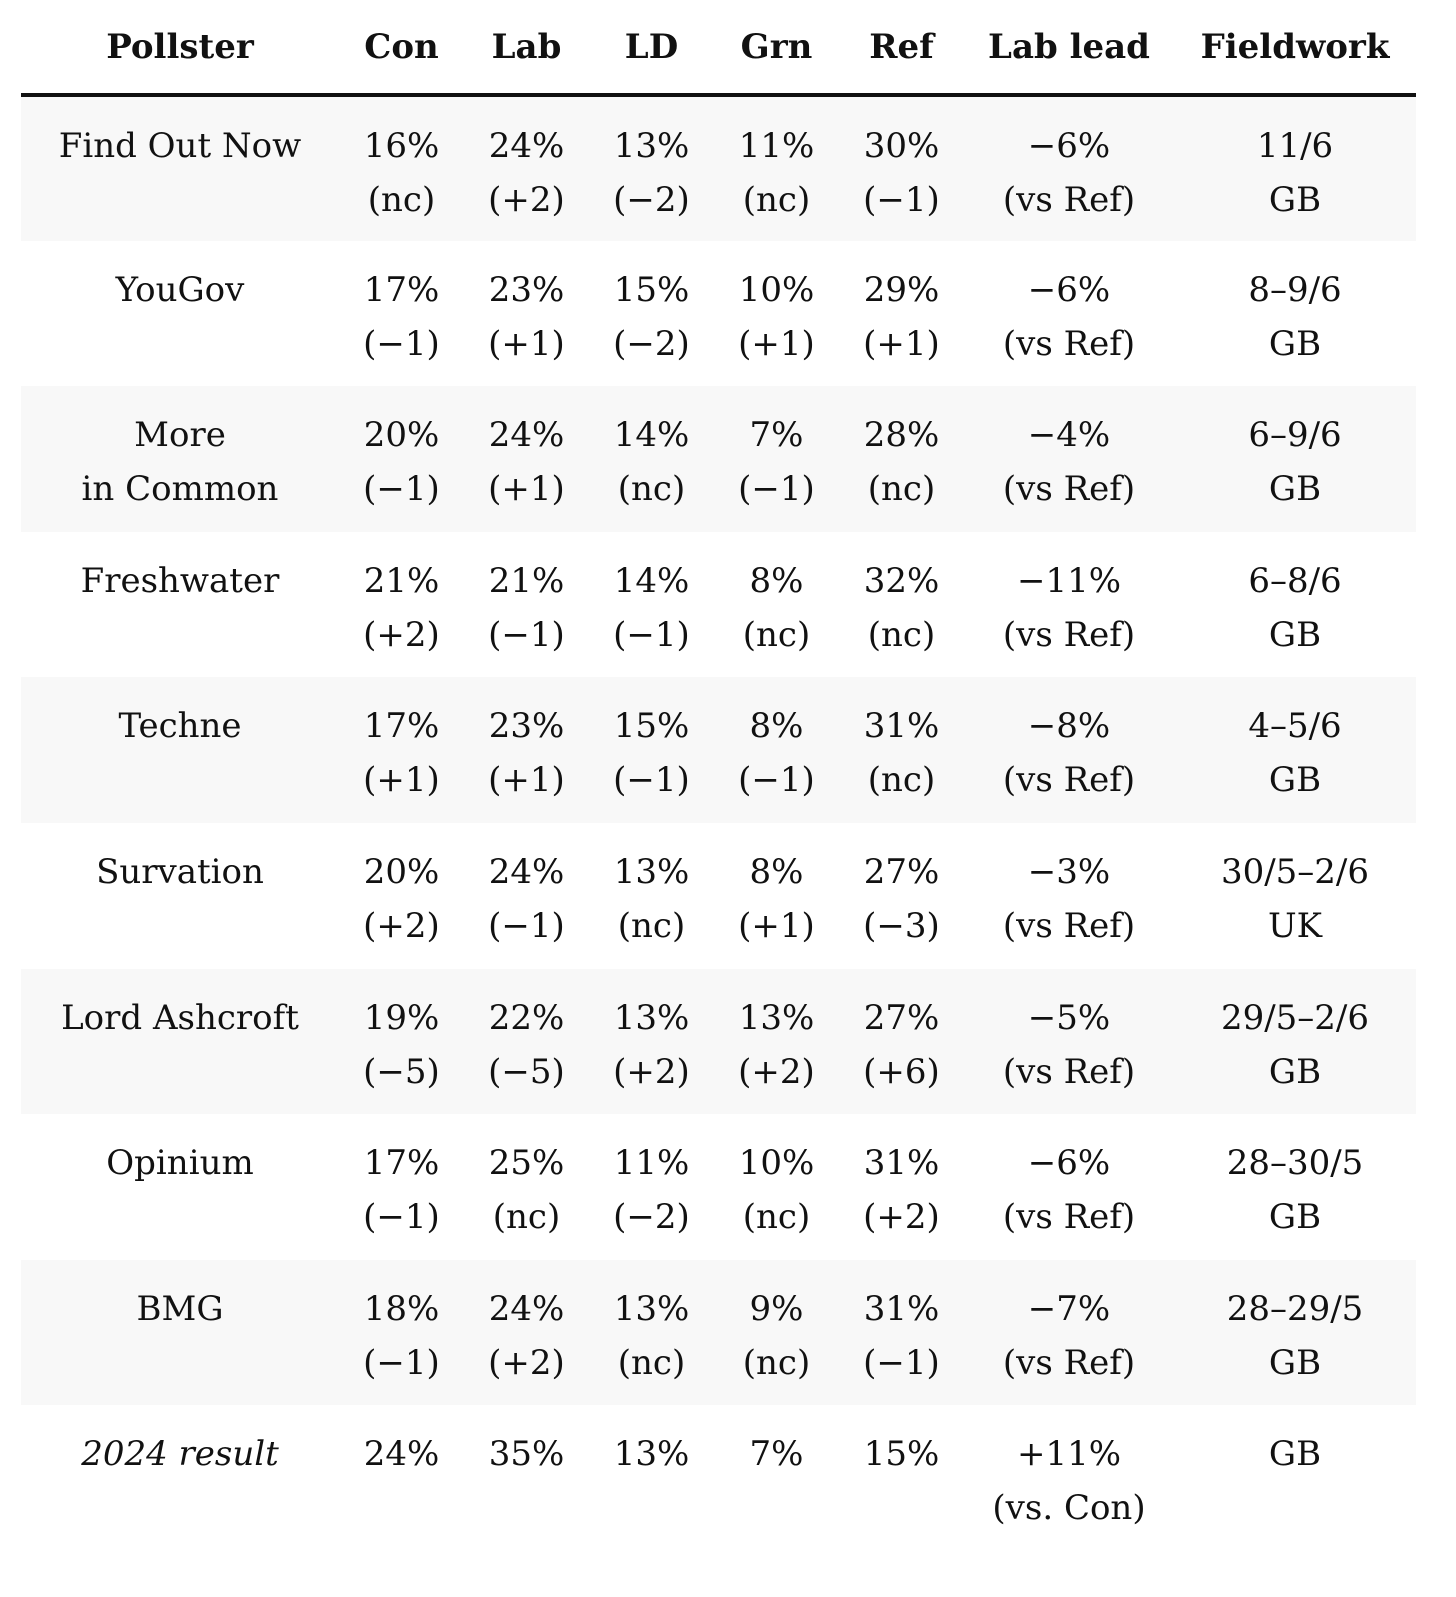 This screenshot has width=1456, height=1597. I want to click on cell-ref: 30% (−1), so click(901, 168).